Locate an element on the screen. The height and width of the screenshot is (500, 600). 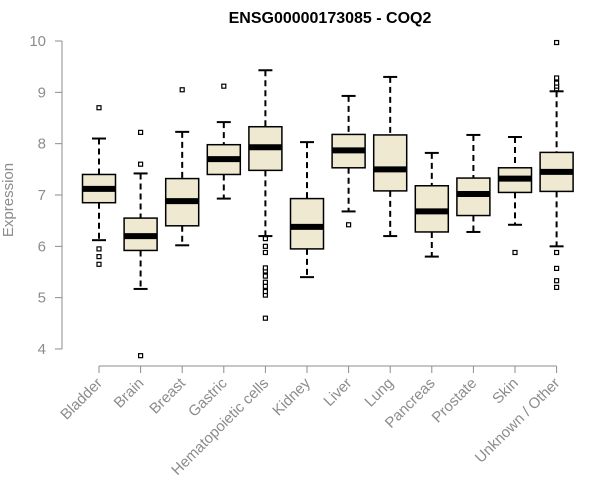
y-tick-label: 7 is located at coordinates (42, 195).